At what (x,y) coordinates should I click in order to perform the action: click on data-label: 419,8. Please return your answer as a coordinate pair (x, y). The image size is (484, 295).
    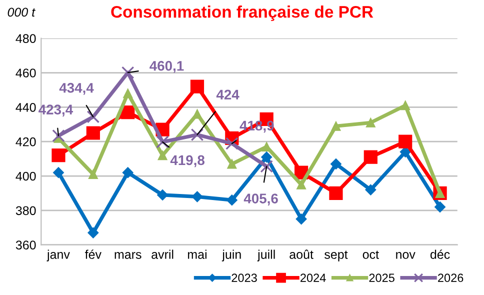
    Looking at the image, I should click on (187, 161).